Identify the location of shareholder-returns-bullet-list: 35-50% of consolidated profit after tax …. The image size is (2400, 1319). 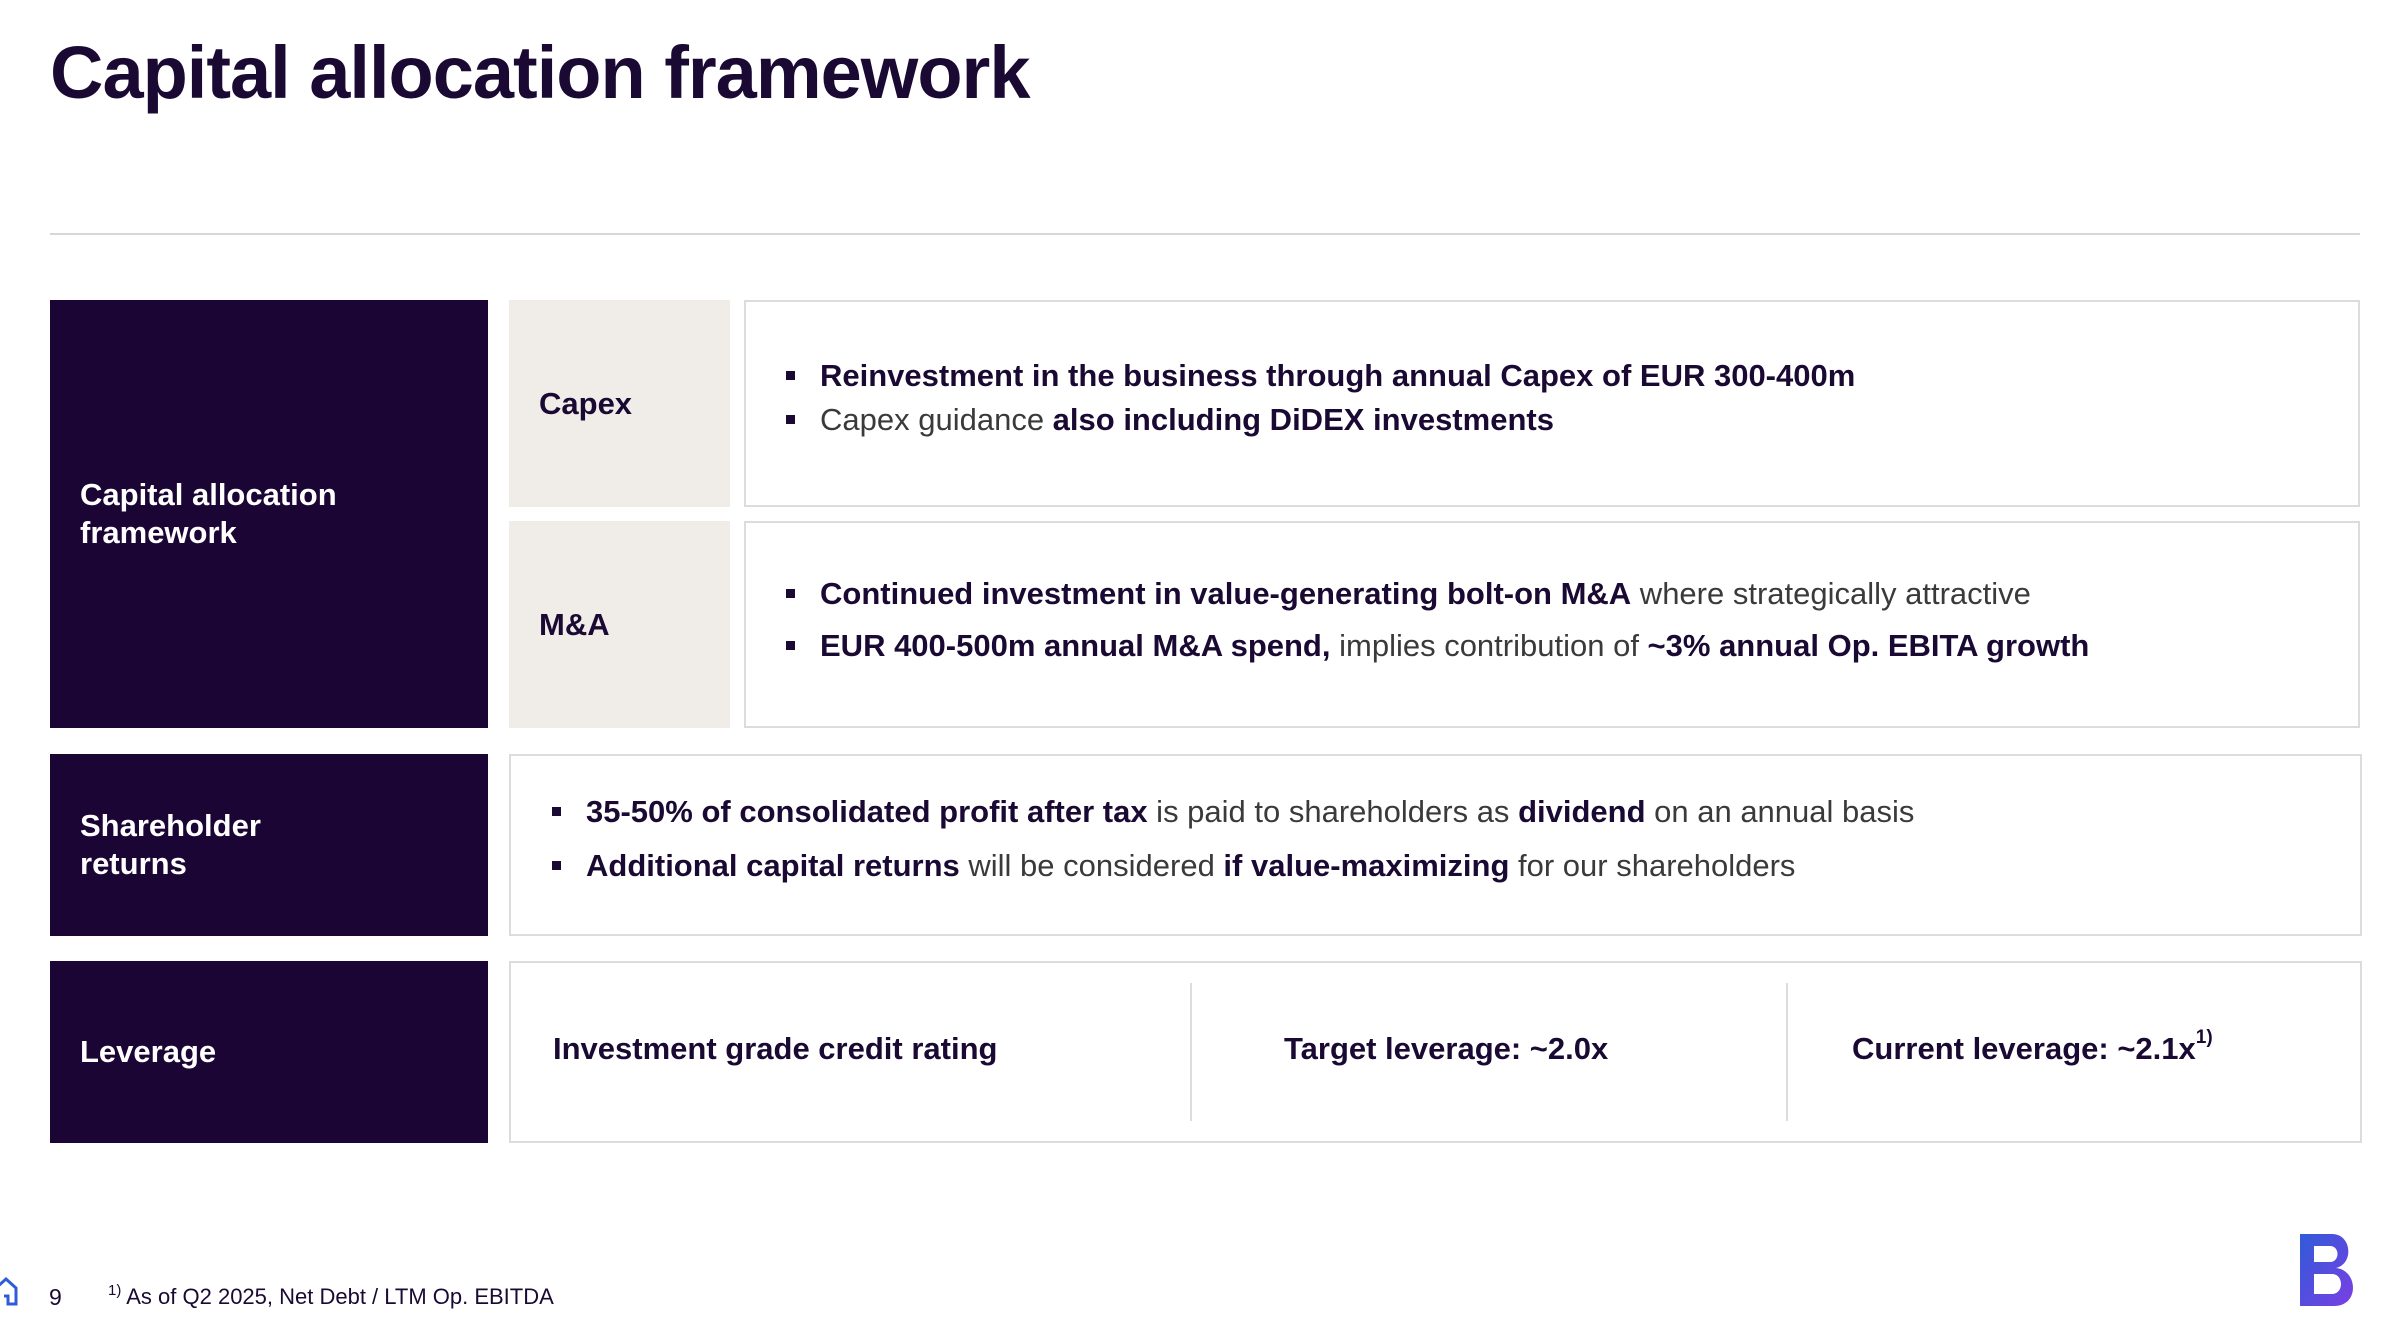
(1232, 839).